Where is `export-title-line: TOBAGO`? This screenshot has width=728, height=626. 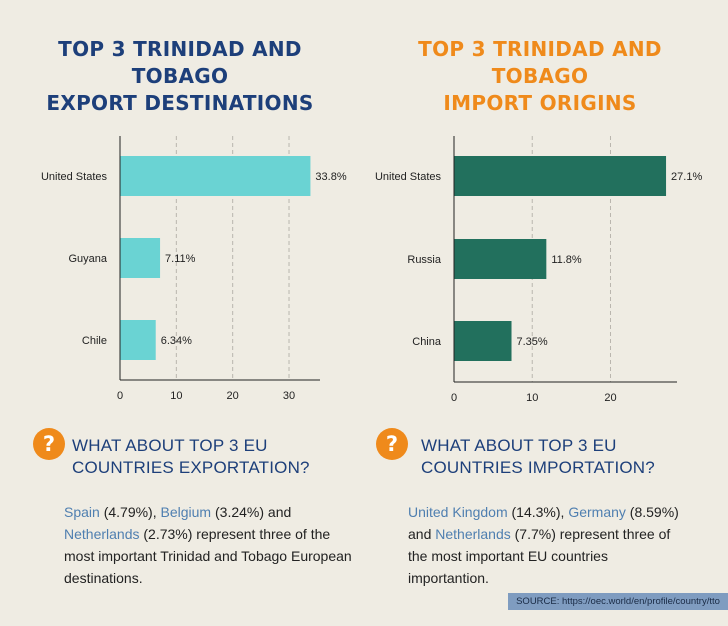
export-title-line: TOBAGO is located at coordinates (180, 76).